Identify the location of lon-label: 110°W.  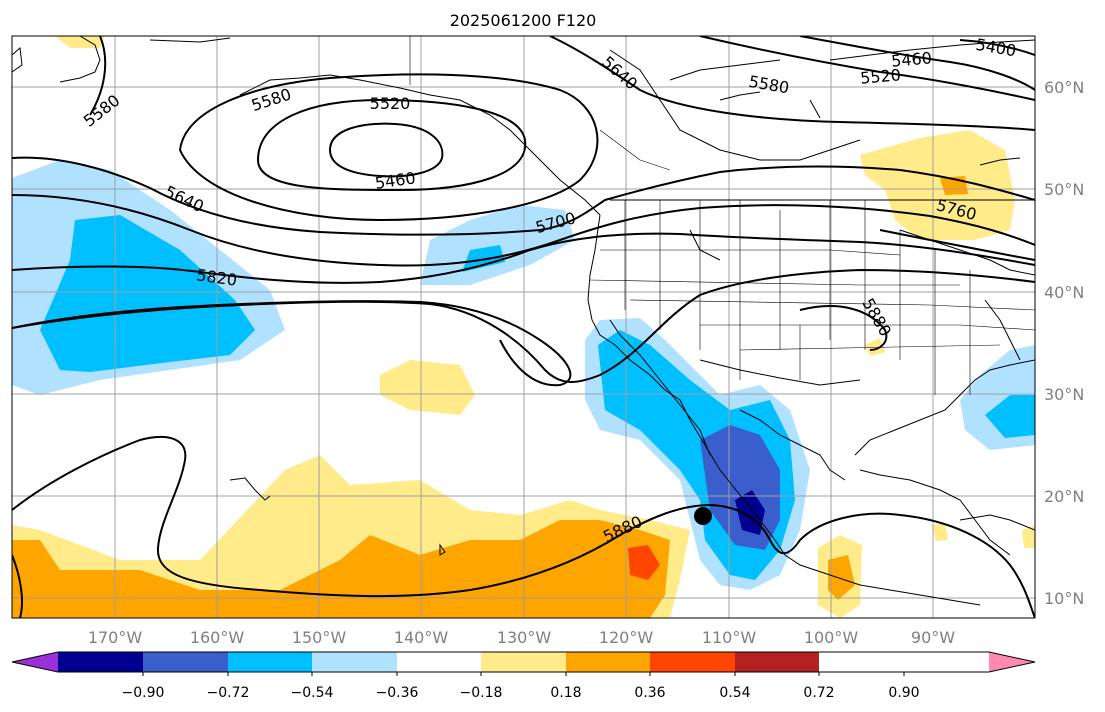
(729, 637).